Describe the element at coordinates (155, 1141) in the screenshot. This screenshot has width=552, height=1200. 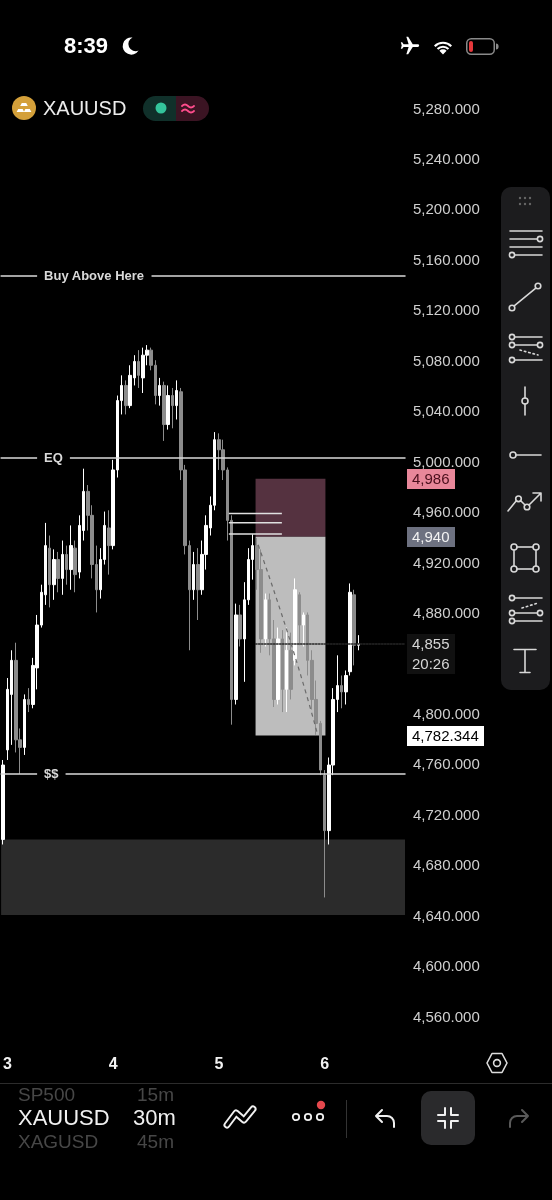
I see `text: 45m` at that location.